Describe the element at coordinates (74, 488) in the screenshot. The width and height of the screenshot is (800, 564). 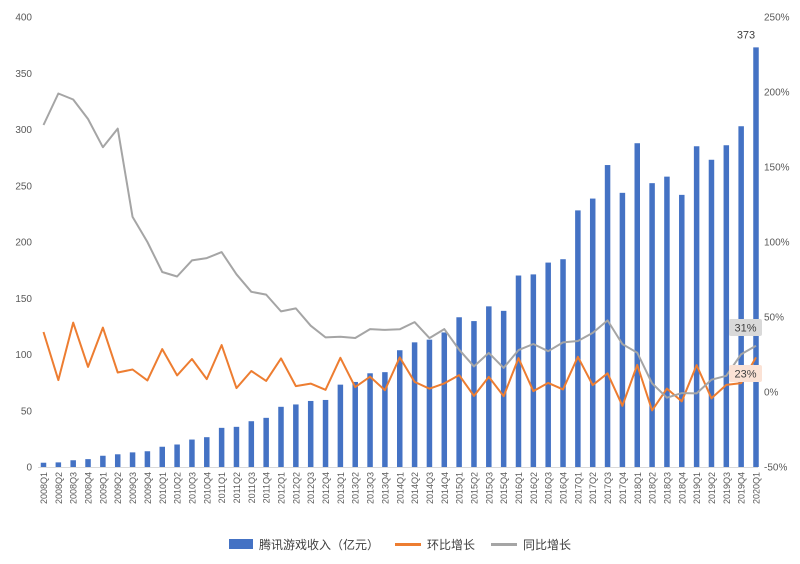
I see `x-axis-label: 2008Q3` at that location.